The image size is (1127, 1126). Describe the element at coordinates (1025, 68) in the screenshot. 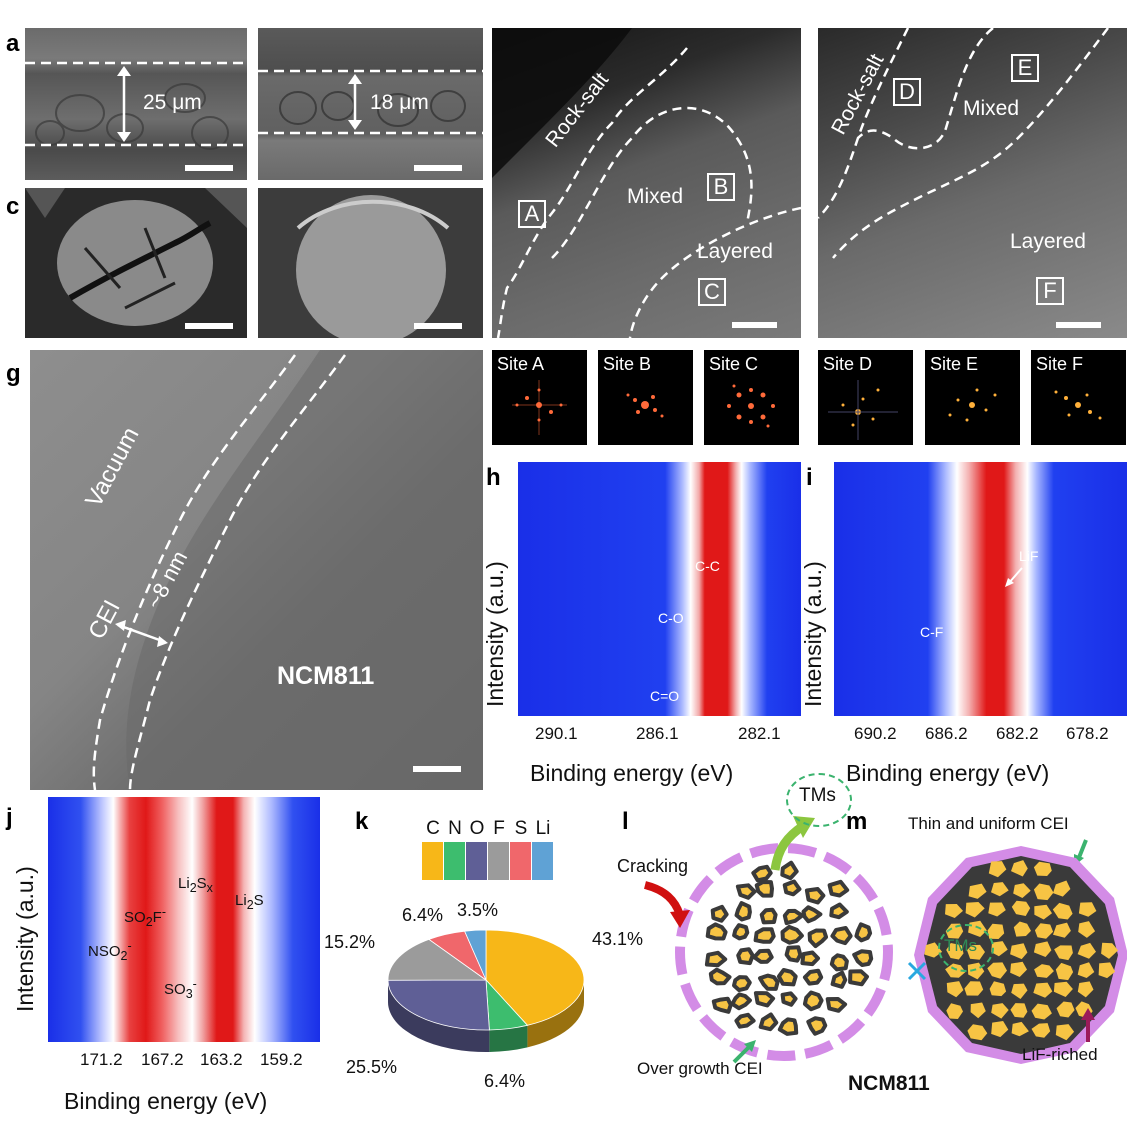

I see `site-box-e: E` at that location.